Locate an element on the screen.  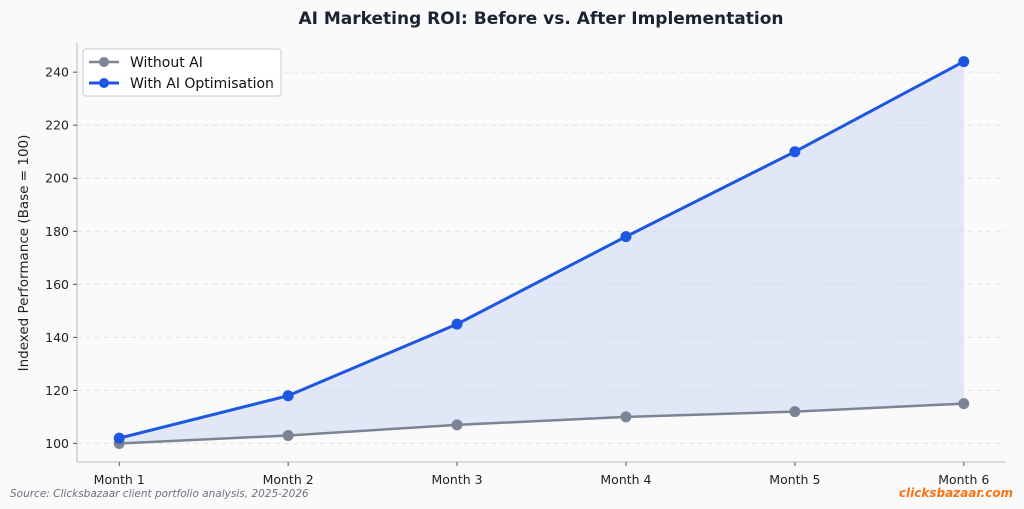
y-tick-label: 220 is located at coordinates (57, 125).